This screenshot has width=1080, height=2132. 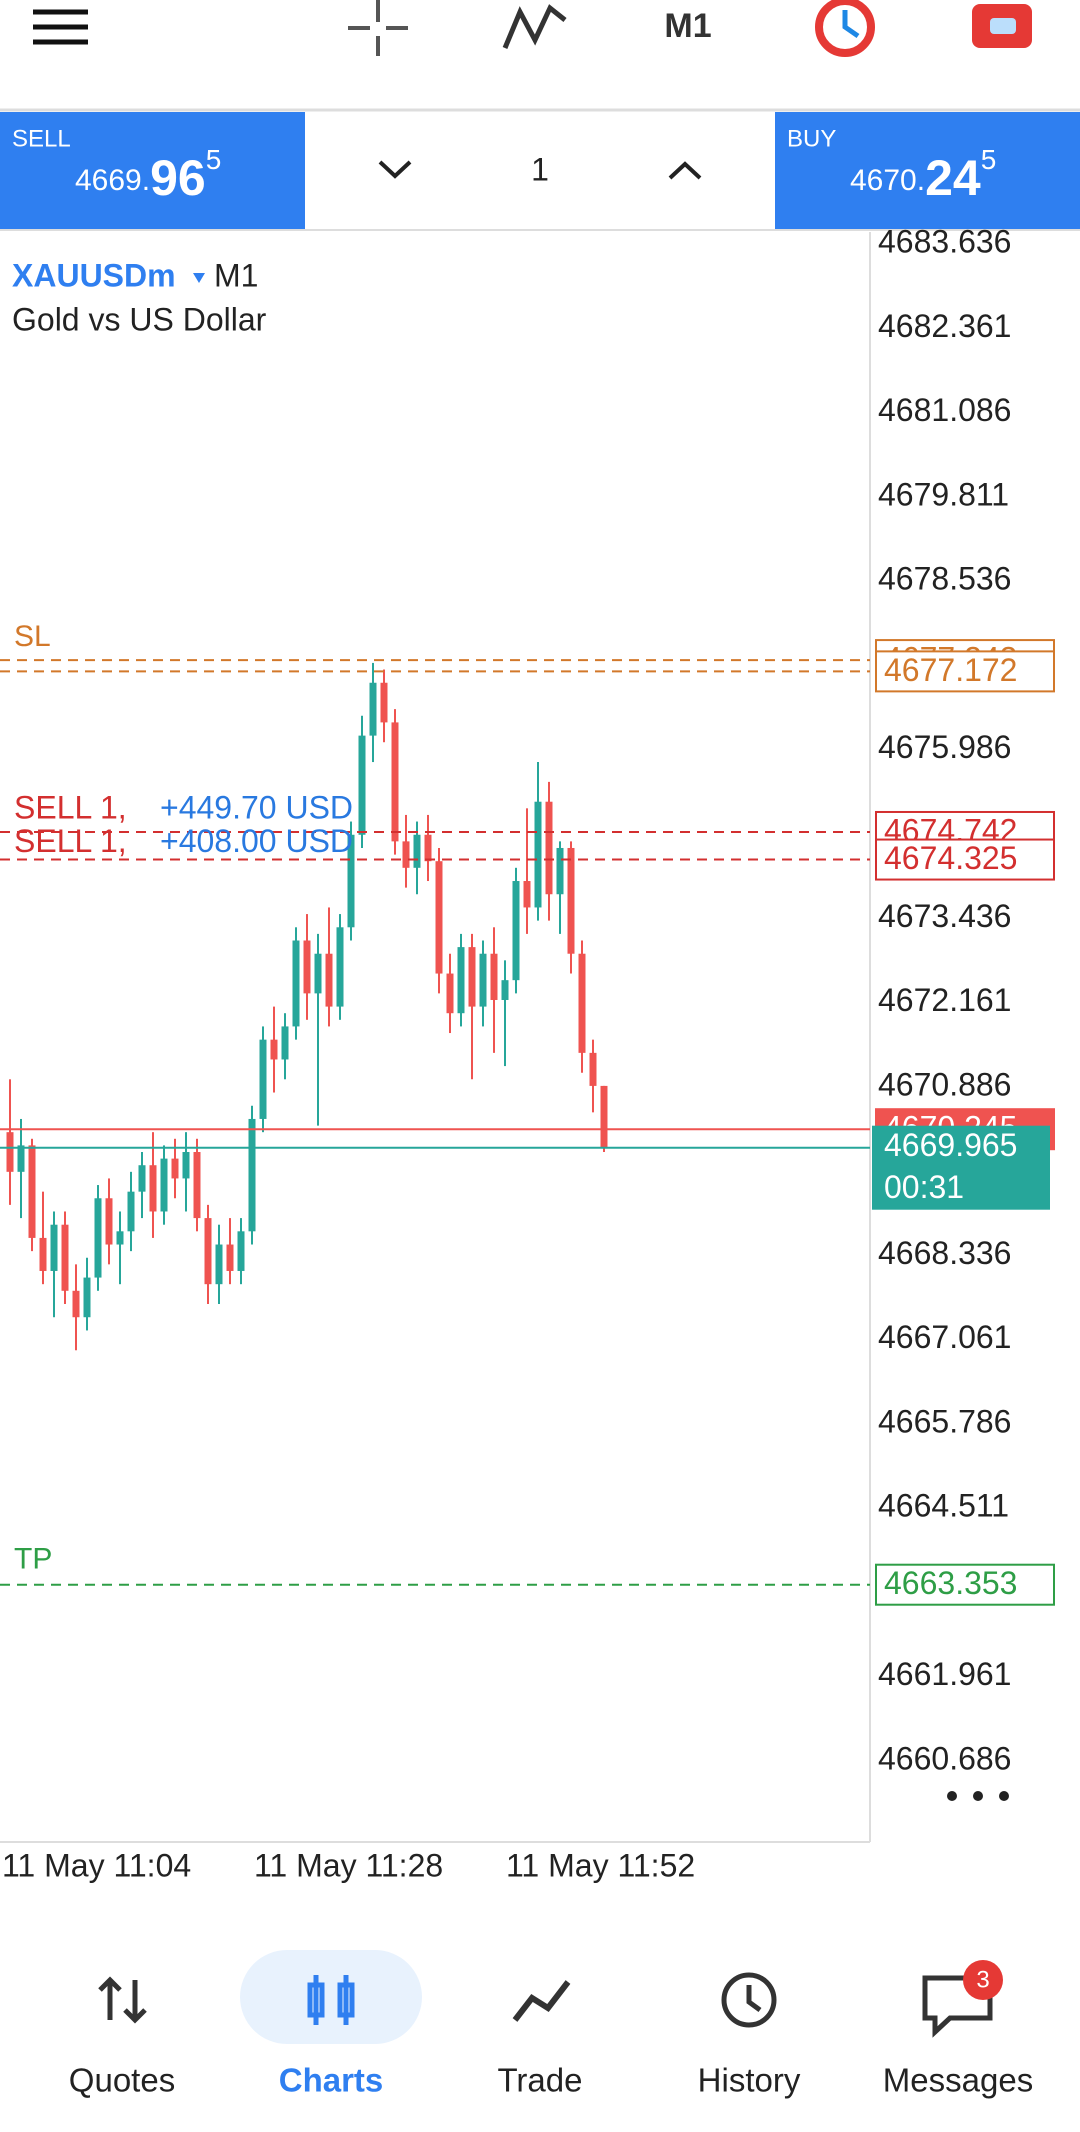 I want to click on symbol: XAUUSDm, so click(x=94, y=275).